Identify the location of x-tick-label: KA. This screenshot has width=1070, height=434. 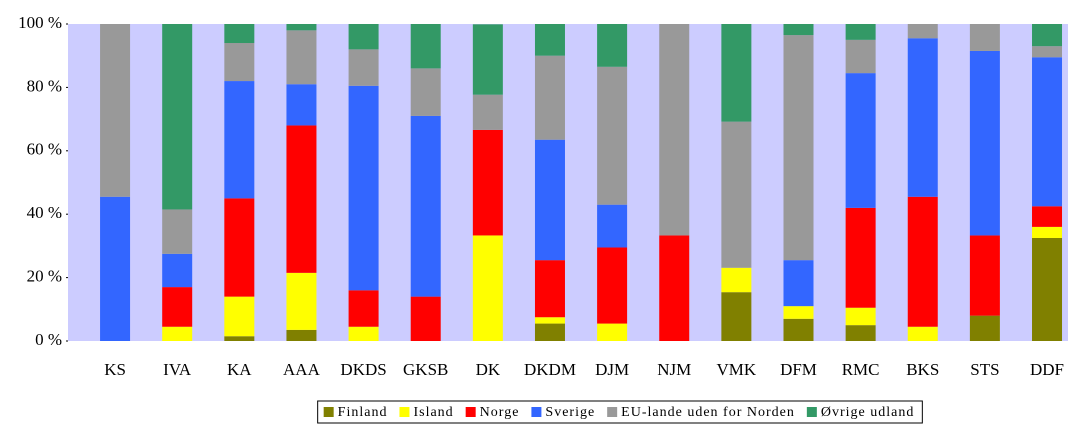
(239, 369).